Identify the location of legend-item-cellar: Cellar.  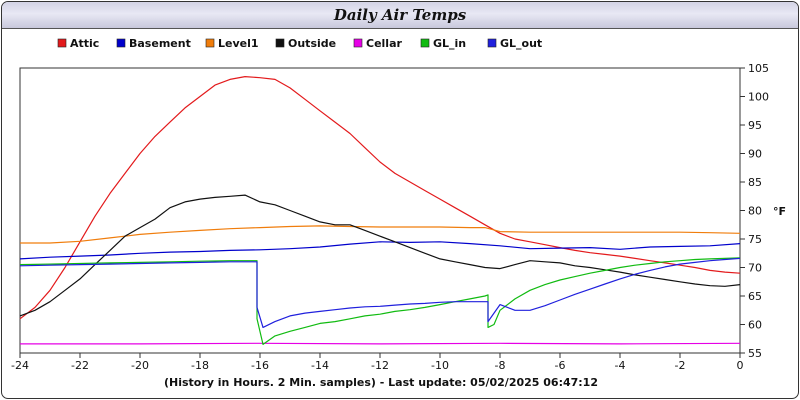
(377, 43).